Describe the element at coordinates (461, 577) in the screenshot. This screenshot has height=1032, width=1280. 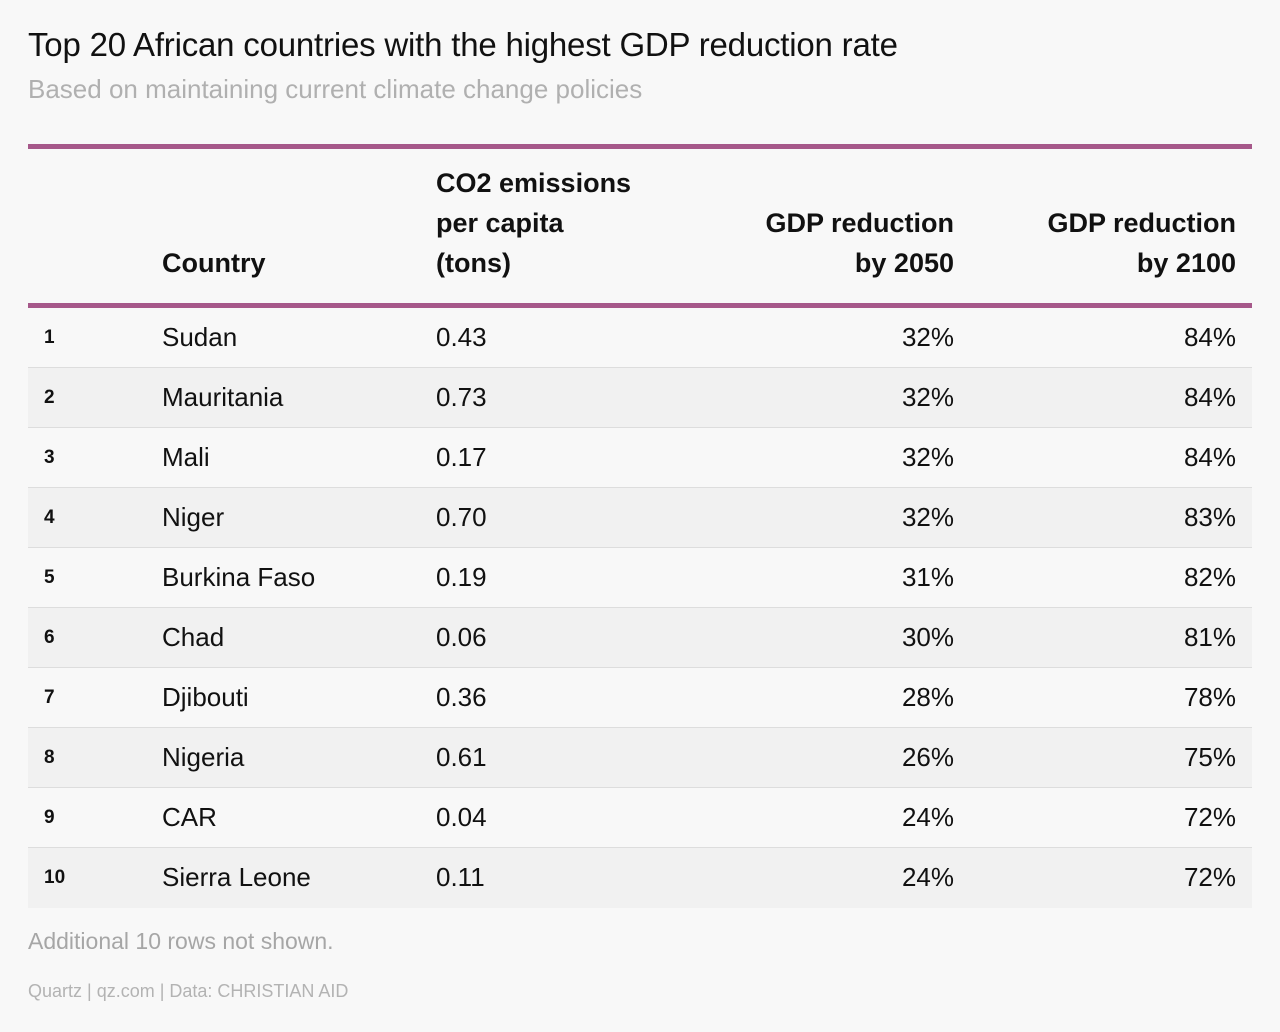
I see `co2-cell: 0.19` at that location.